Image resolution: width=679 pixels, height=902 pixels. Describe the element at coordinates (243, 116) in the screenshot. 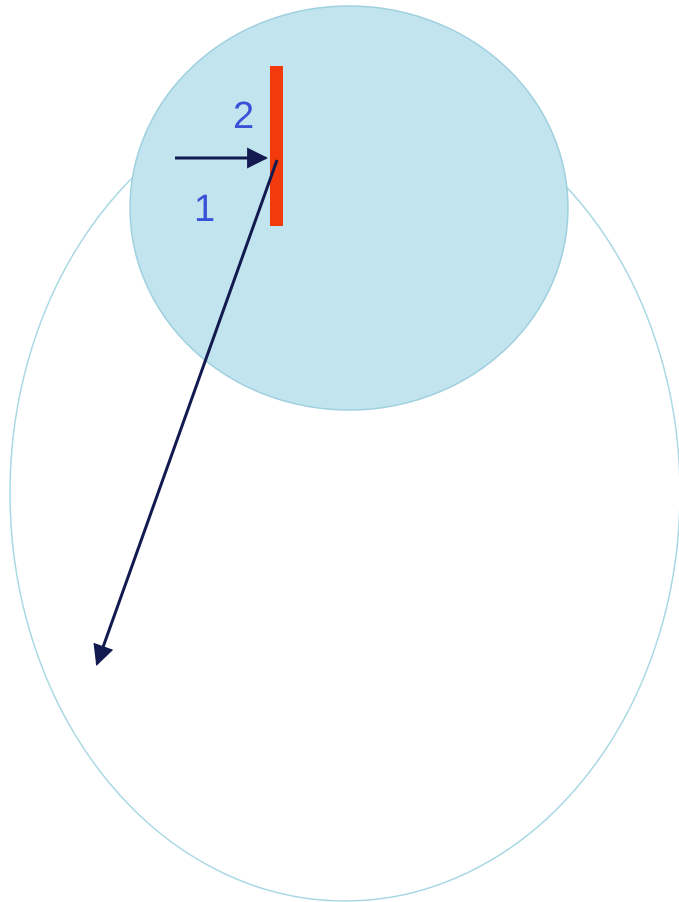

I see `label-2: 2` at that location.